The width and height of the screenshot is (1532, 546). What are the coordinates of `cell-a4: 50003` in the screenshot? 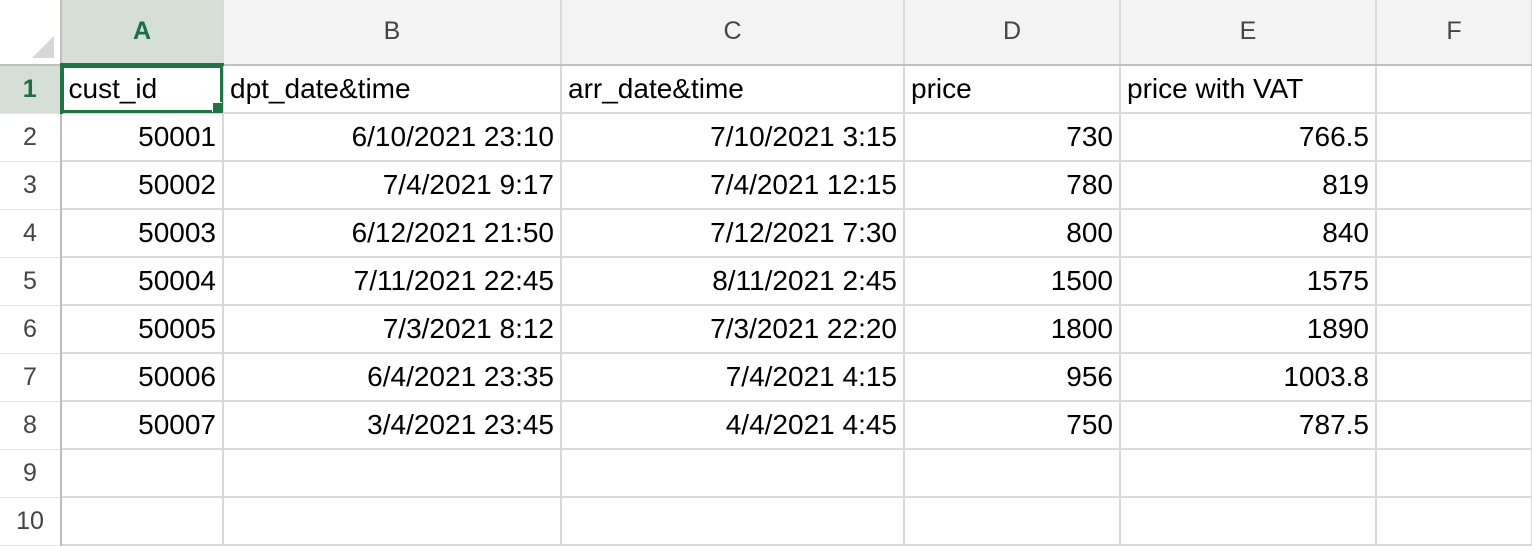 It's located at (142, 233).